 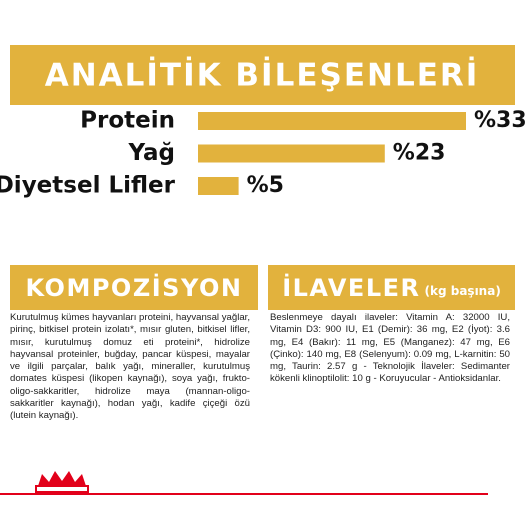 I want to click on value-label: %23, so click(x=419, y=153).